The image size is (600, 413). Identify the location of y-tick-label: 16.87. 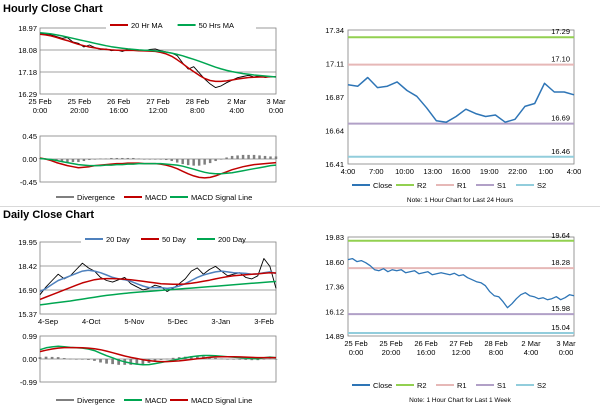
(334, 97).